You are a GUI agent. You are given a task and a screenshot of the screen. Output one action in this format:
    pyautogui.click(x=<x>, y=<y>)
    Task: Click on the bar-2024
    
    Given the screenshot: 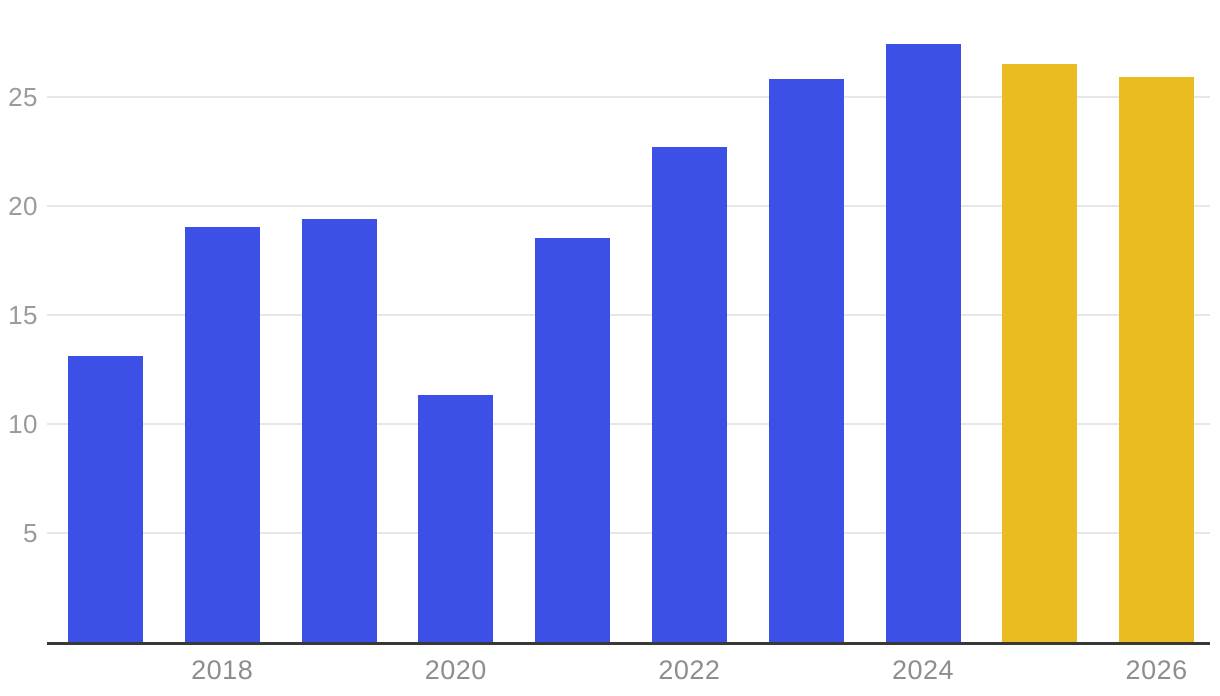 What is the action you would take?
    pyautogui.click(x=923, y=343)
    